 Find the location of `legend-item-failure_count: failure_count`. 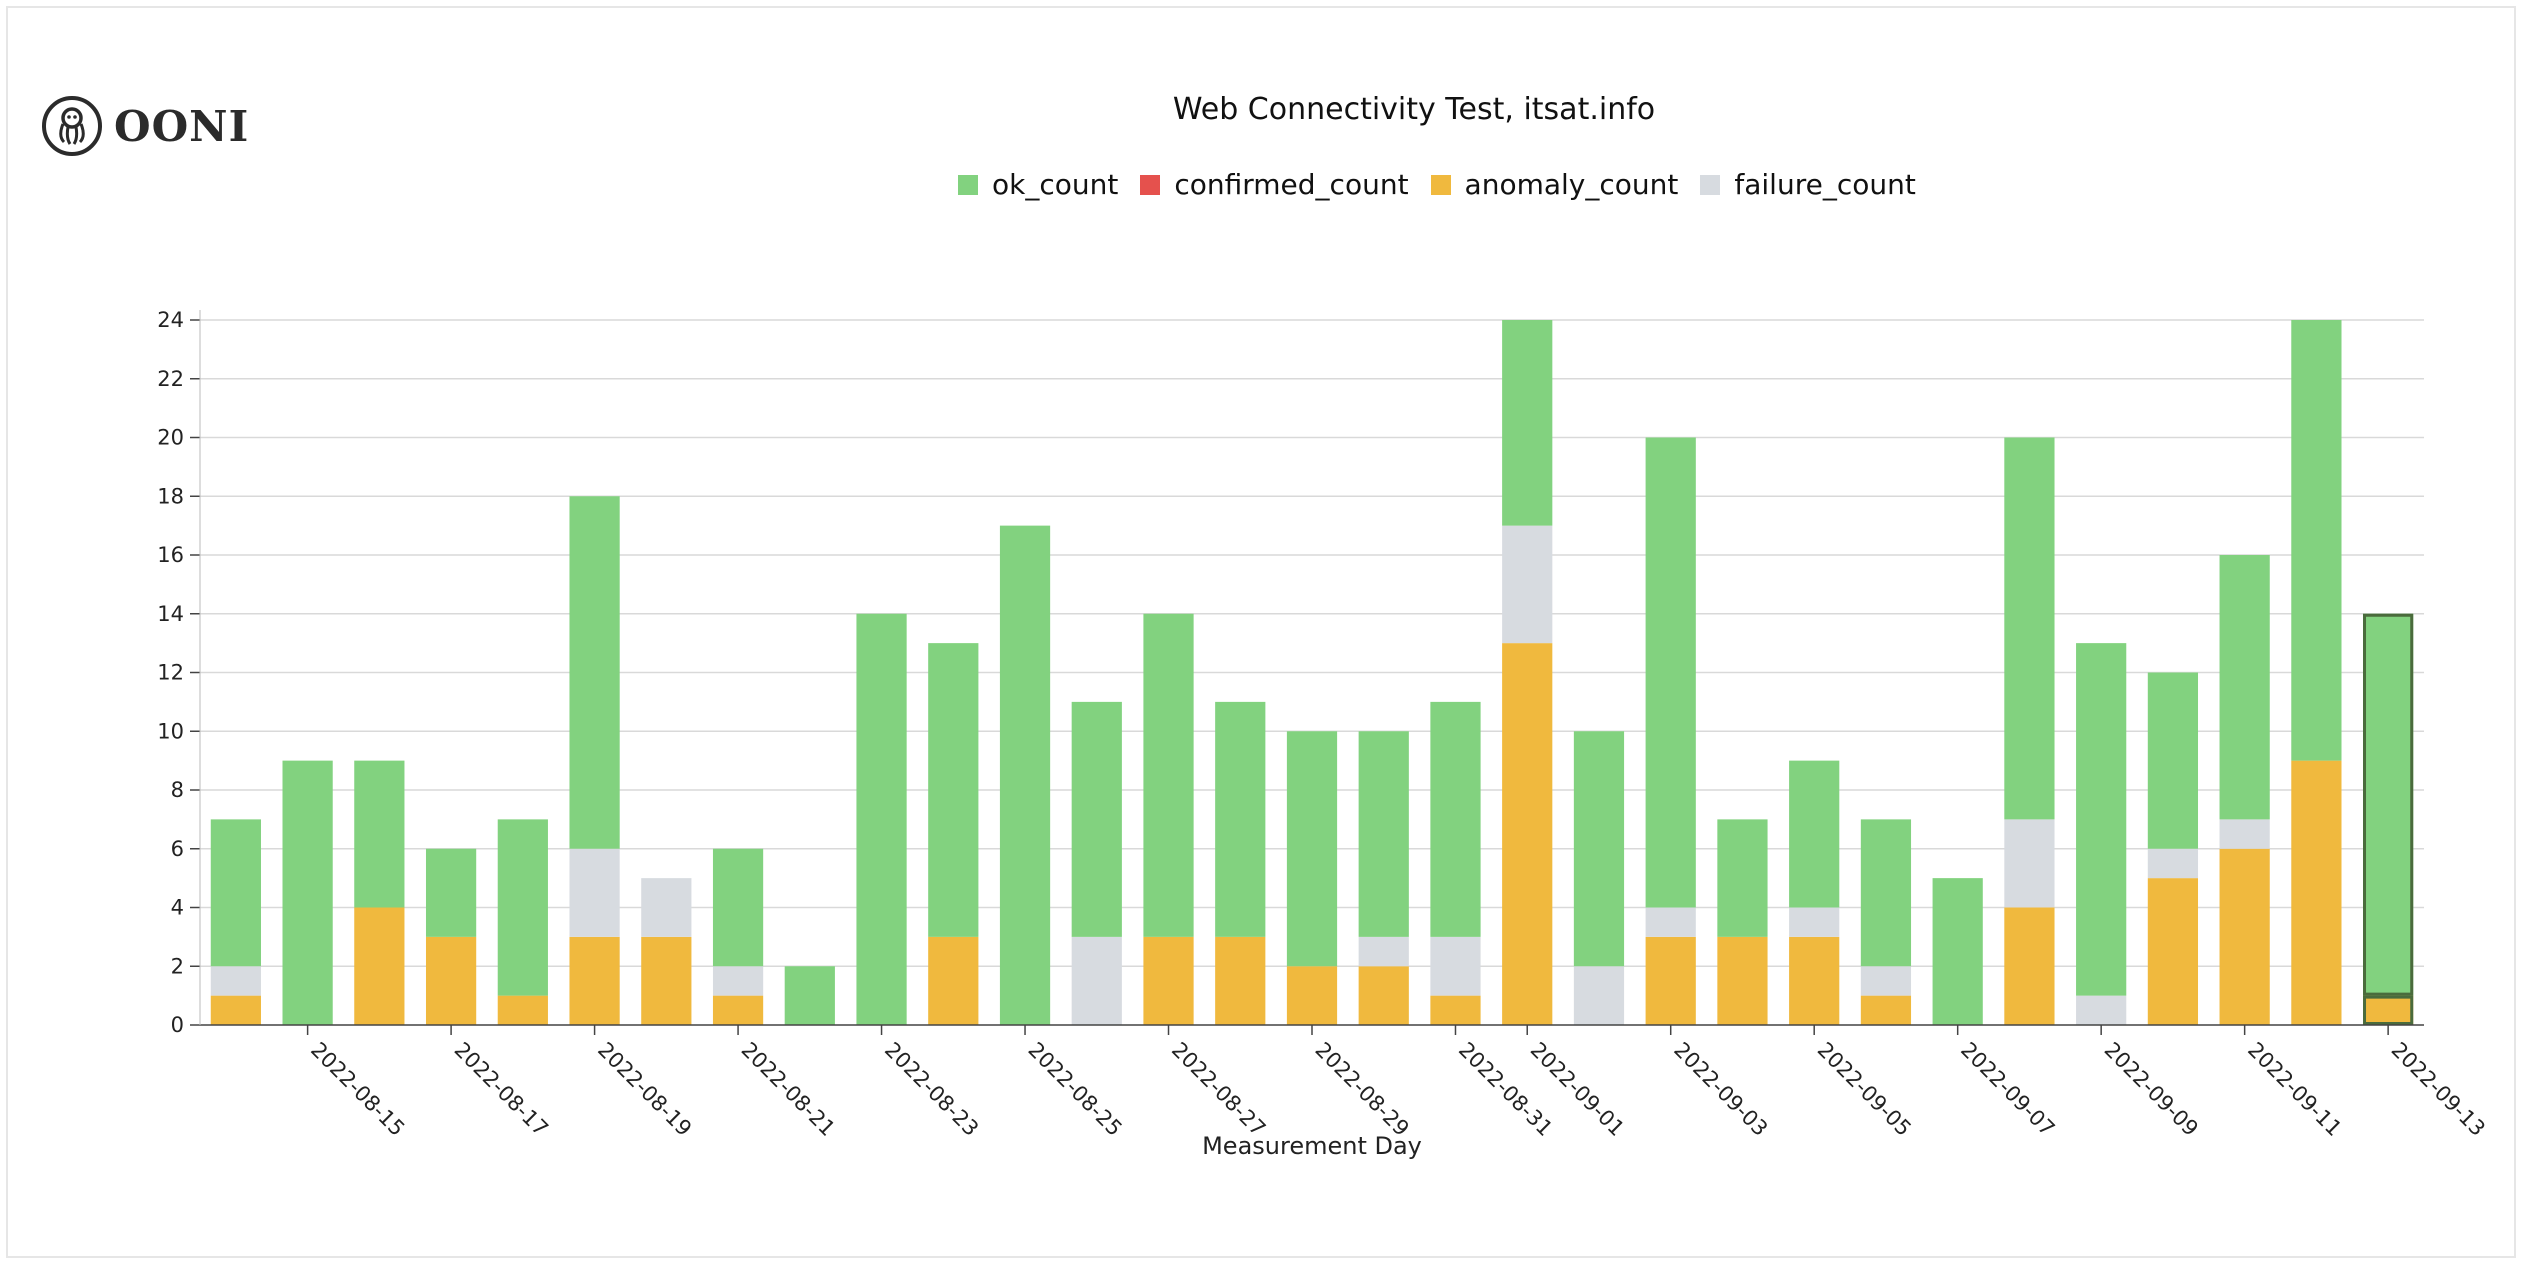

legend-item-failure_count: failure_count is located at coordinates (1808, 184).